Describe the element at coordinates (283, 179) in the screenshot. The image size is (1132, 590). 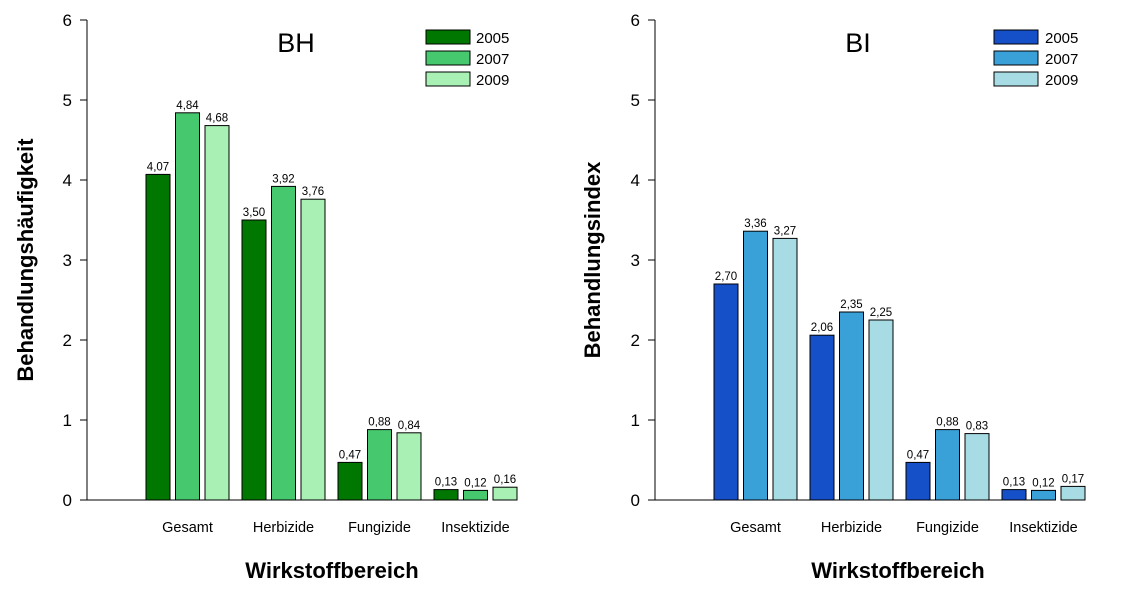
I see `bar-value-label: 3,92` at that location.